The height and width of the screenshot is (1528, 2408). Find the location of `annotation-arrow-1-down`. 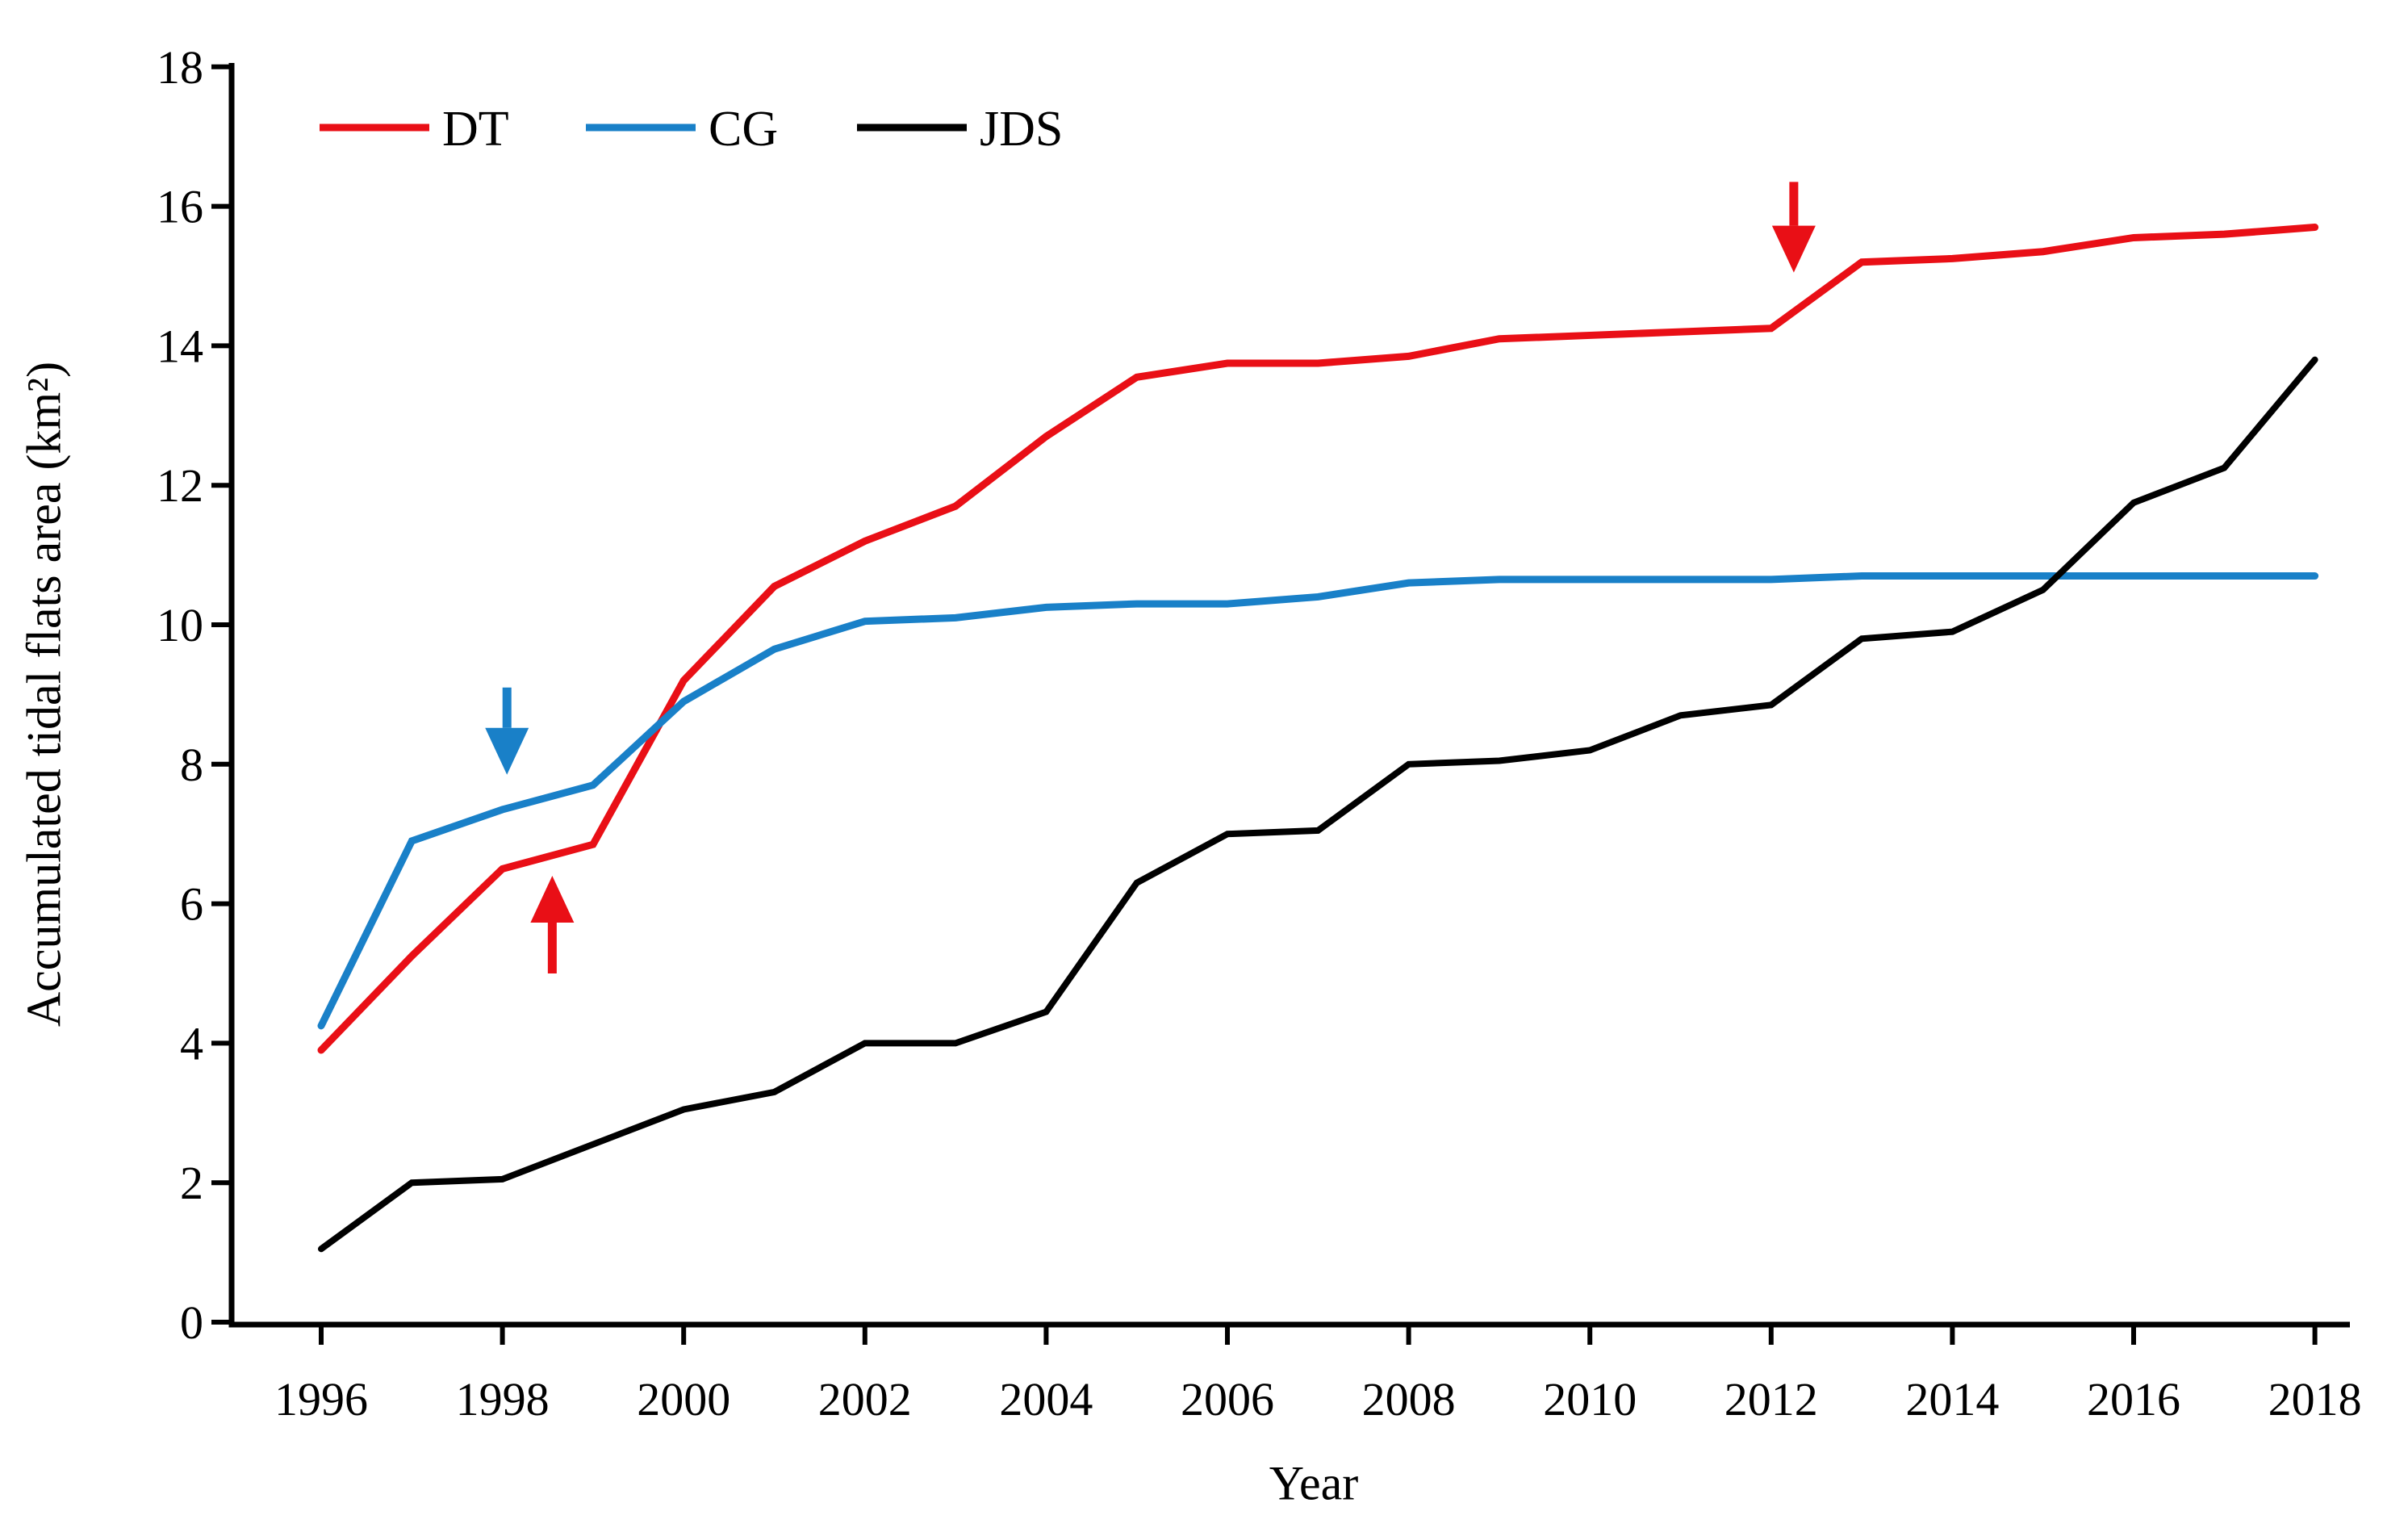

annotation-arrow-1-down is located at coordinates (507, 731).